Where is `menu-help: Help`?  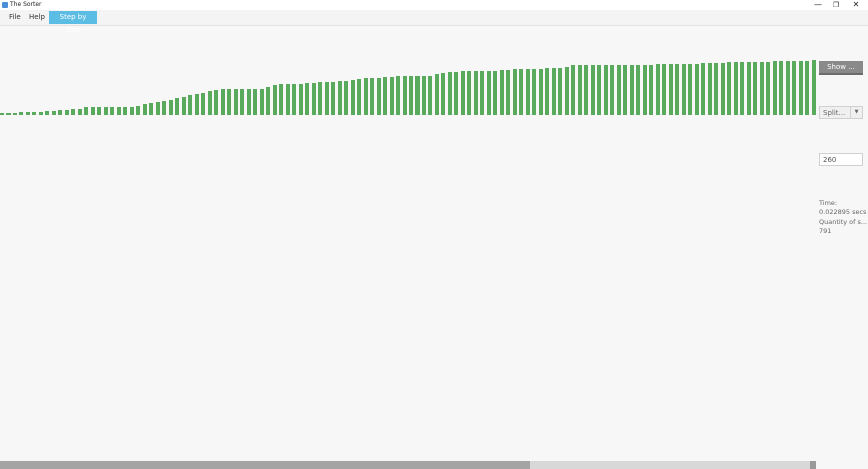
menu-help: Help is located at coordinates (37, 17).